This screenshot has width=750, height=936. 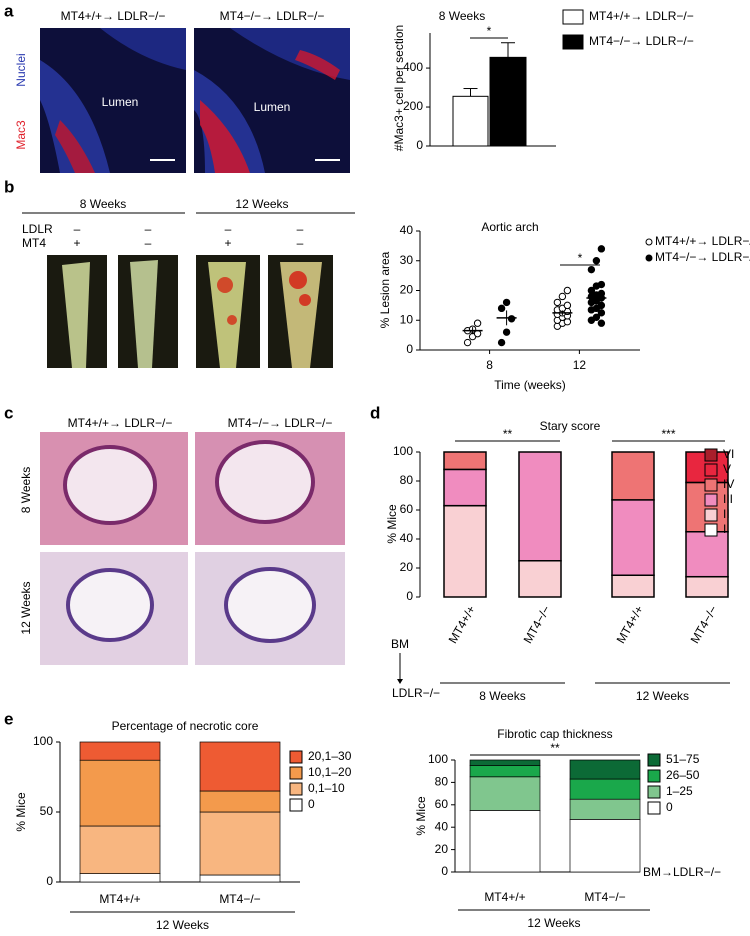 What do you see at coordinates (21, 135) in the screenshot?
I see `stain-label: Mac3` at bounding box center [21, 135].